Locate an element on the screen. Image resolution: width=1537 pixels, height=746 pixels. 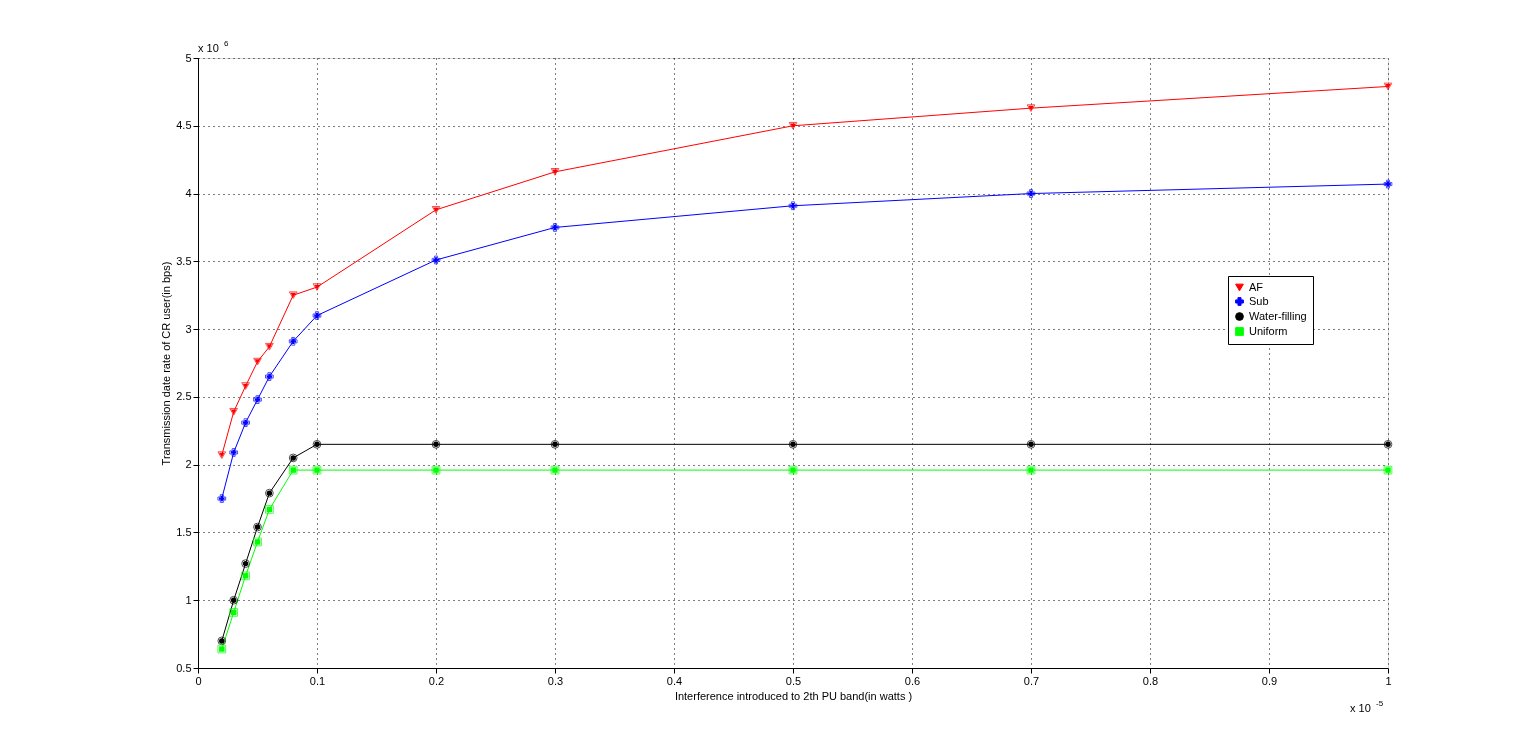
x-tick-label: 1 is located at coordinates (1388, 680).